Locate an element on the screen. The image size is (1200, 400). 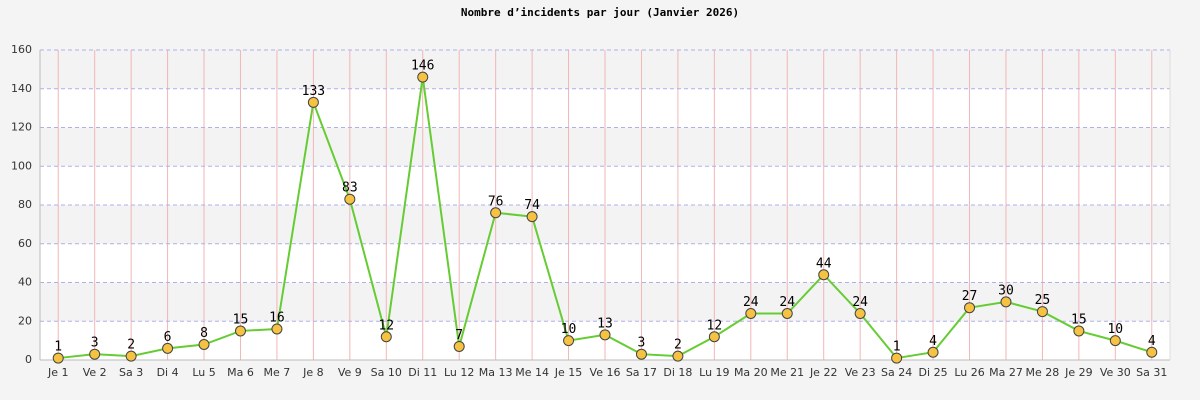
x-tick-label: Di 18 is located at coordinates (677, 372).